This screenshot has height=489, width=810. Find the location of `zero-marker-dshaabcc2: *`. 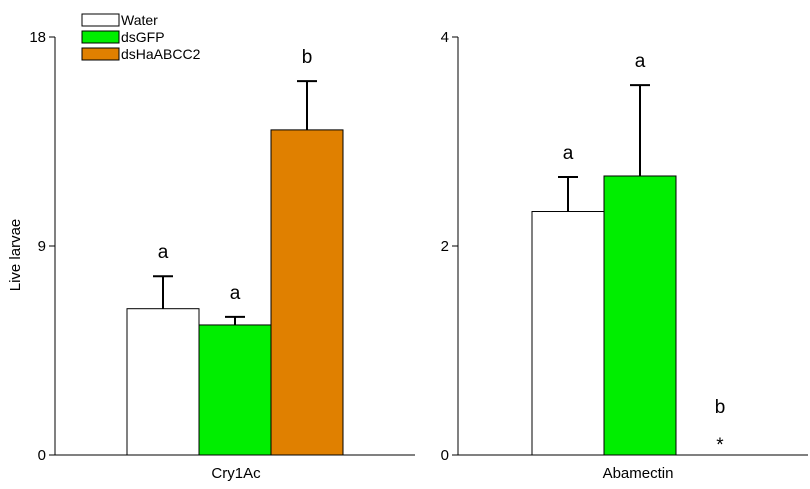

zero-marker-dshaabcc2: * is located at coordinates (720, 445).